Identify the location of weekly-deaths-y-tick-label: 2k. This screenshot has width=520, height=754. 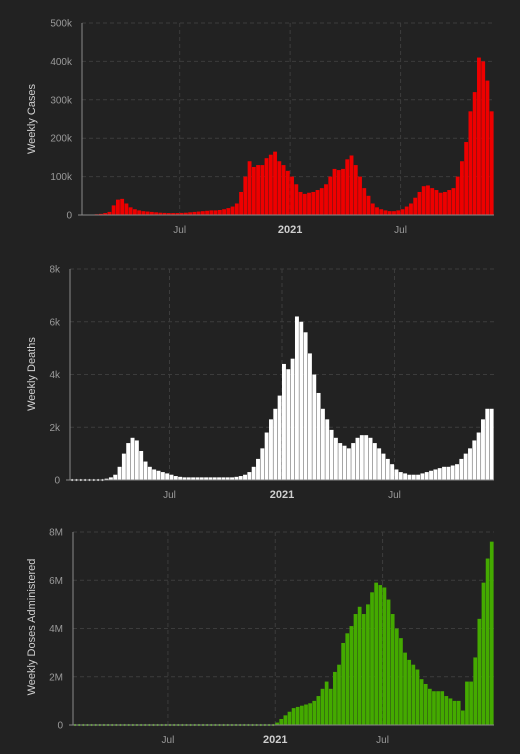
(55, 428).